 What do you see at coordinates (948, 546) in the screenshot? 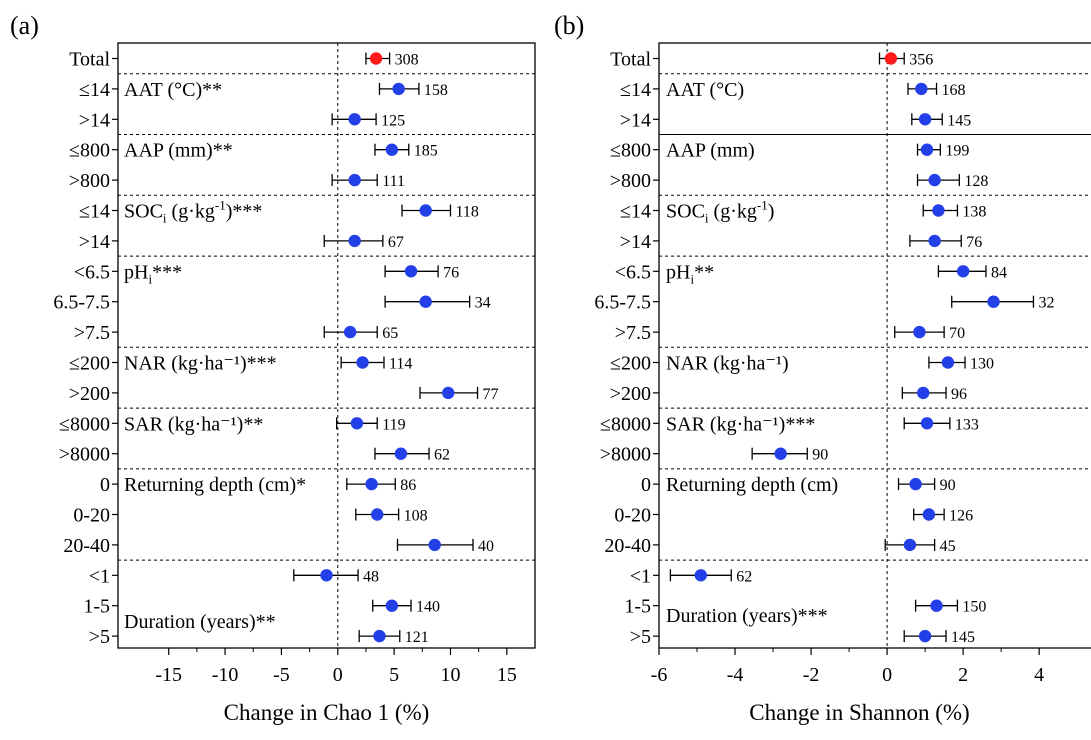
I see `sample-size-label: 45` at bounding box center [948, 546].